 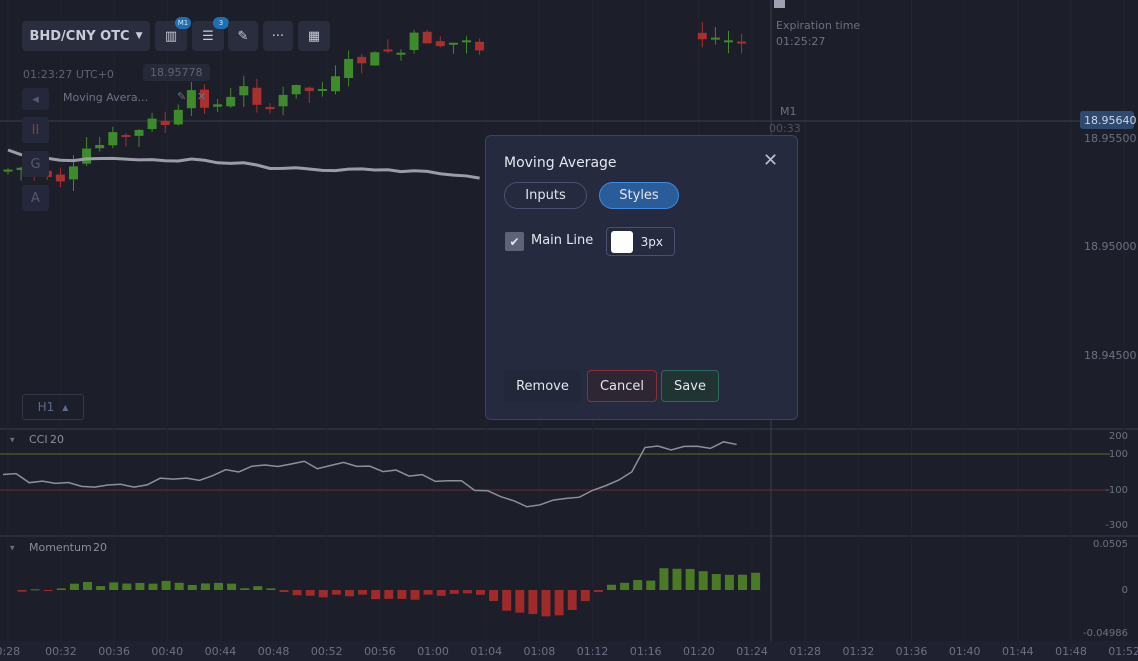 What do you see at coordinates (779, 4) in the screenshot?
I see `flag` at bounding box center [779, 4].